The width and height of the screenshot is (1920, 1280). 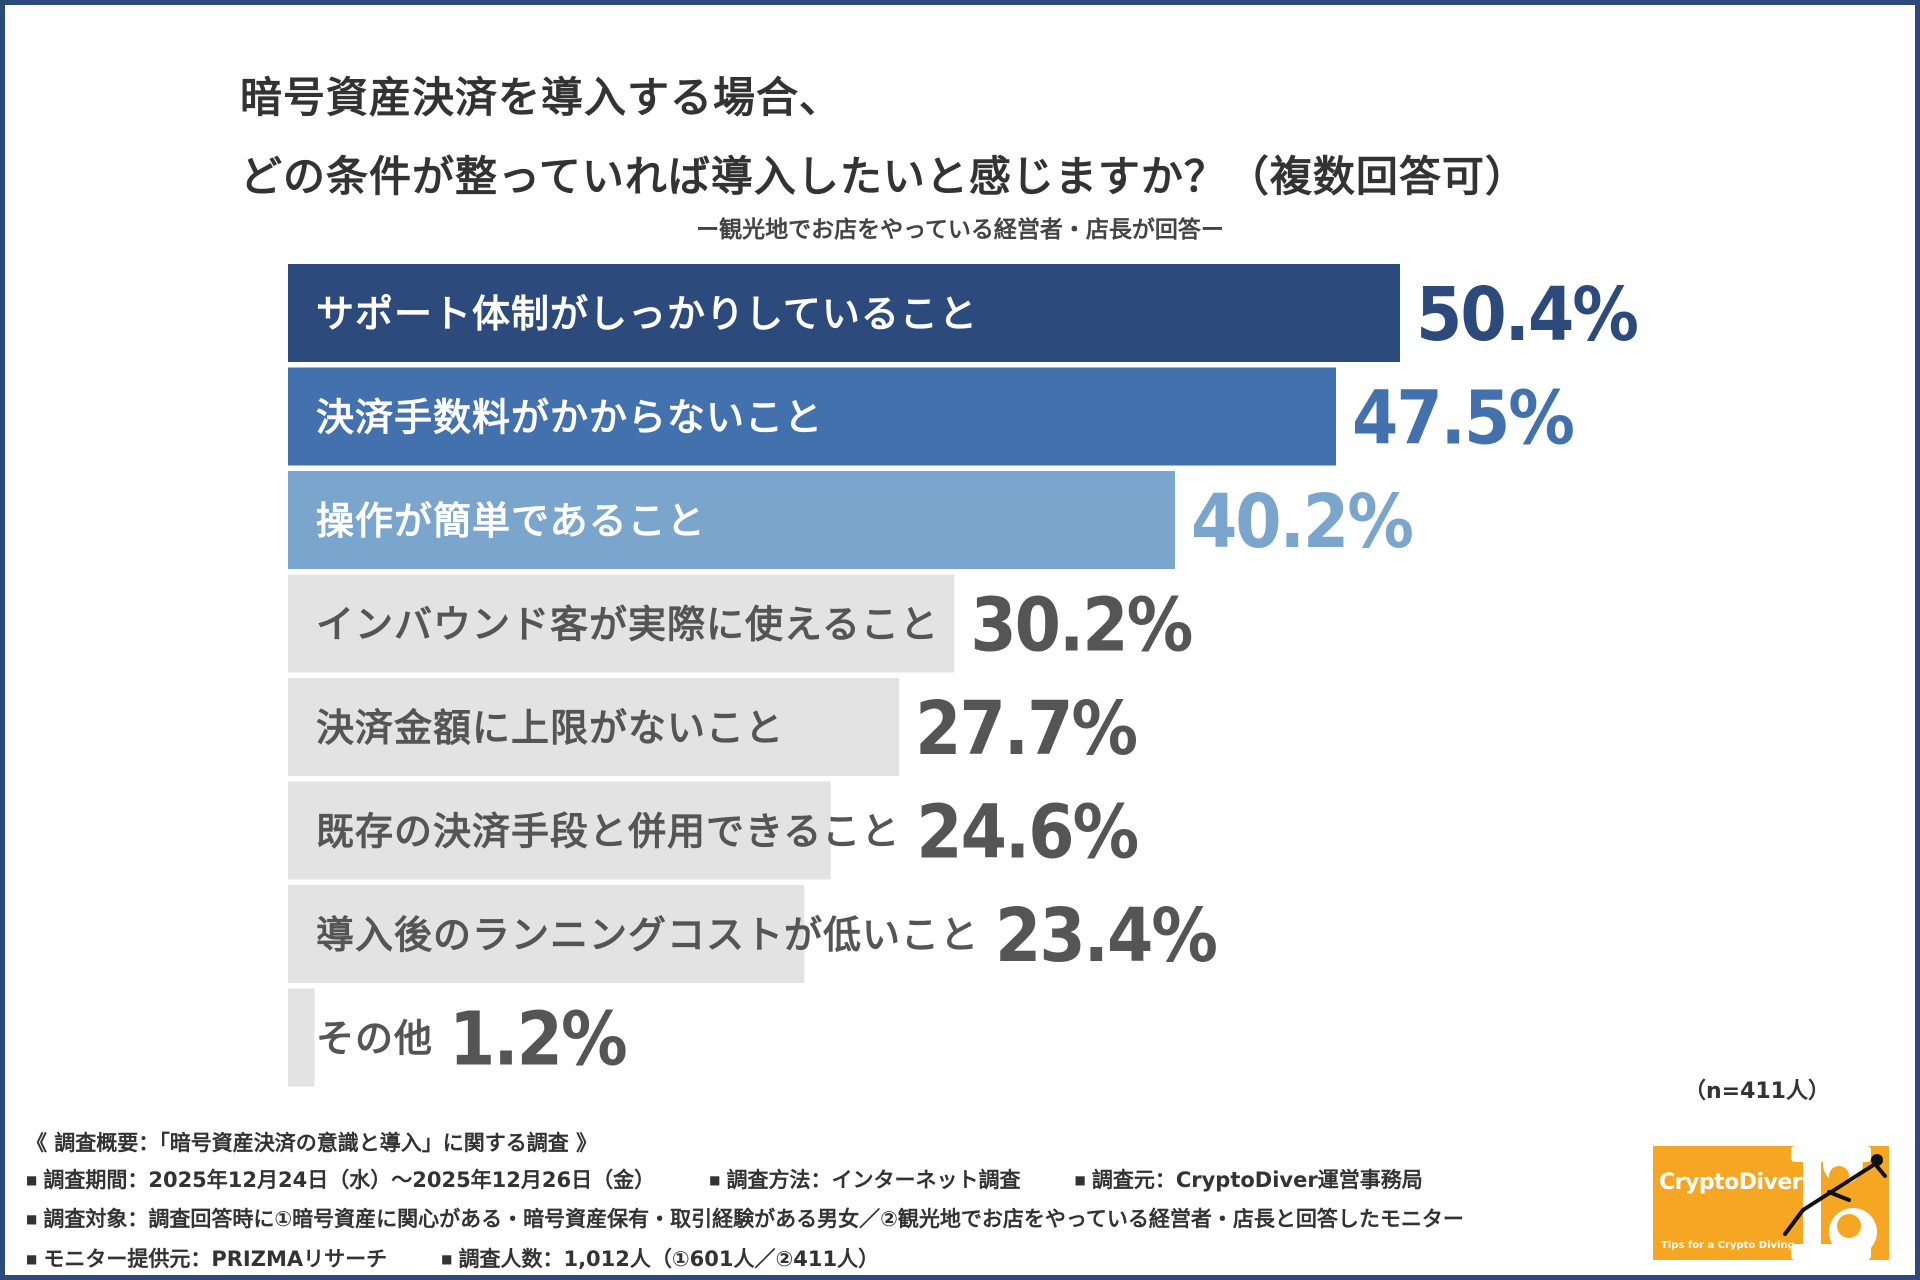 What do you see at coordinates (1462, 419) in the screenshot?
I see `bar-value-2: 47.5%` at bounding box center [1462, 419].